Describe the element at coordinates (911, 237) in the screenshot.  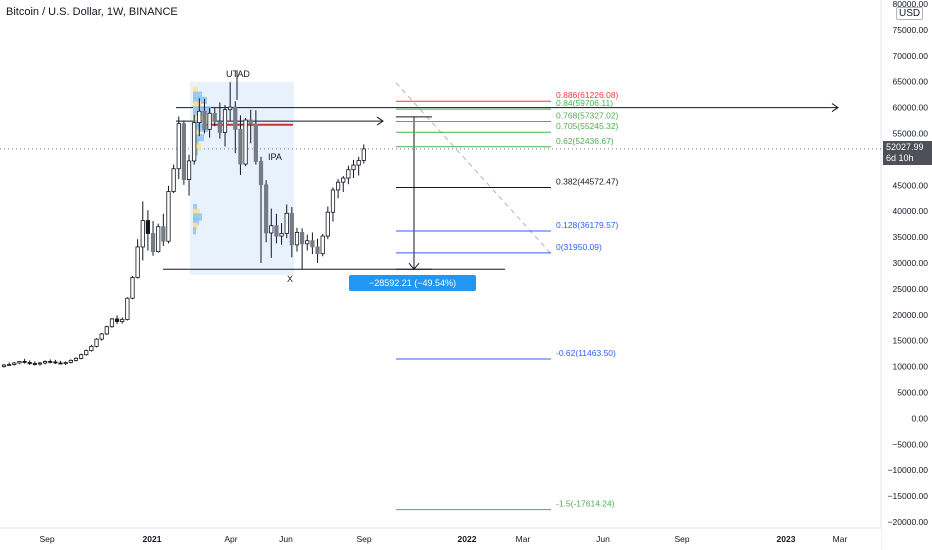
I see `price-tick-label: 35000.00` at that location.